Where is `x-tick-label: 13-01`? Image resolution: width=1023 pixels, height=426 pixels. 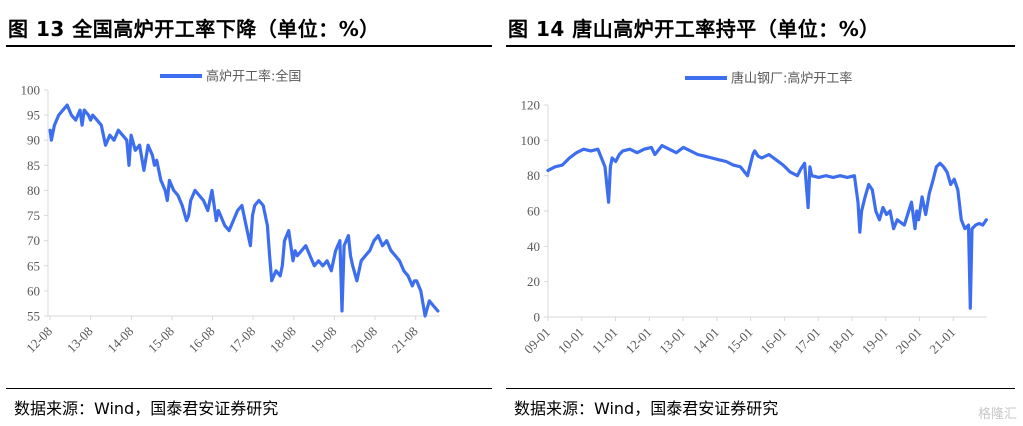 x-tick-label: 13-01 is located at coordinates (672, 341).